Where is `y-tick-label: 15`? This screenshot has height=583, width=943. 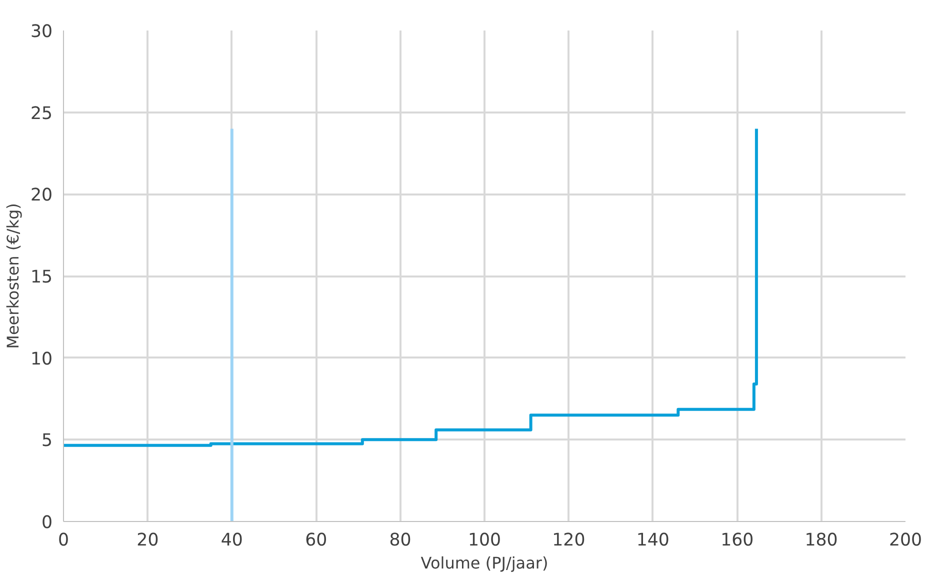 y-tick-label: 15 is located at coordinates (41, 278).